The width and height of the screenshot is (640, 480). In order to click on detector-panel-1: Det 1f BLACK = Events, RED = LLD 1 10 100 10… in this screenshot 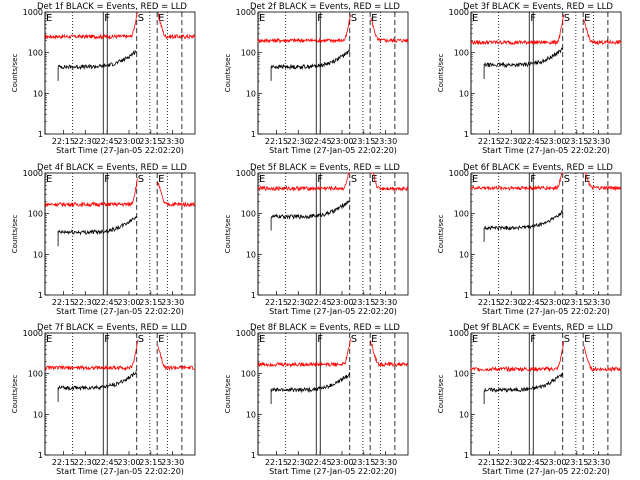, I will do `click(103, 78)`.